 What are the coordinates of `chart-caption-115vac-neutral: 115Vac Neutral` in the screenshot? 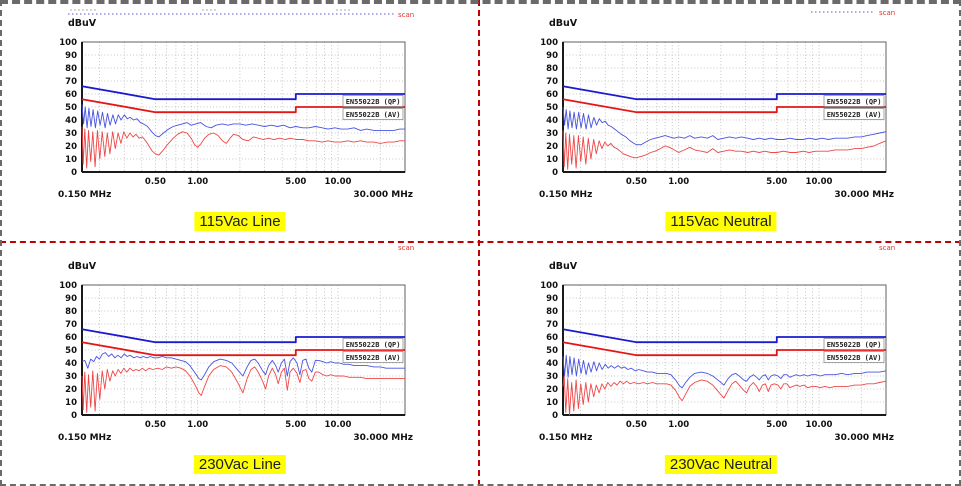 It's located at (721, 221).